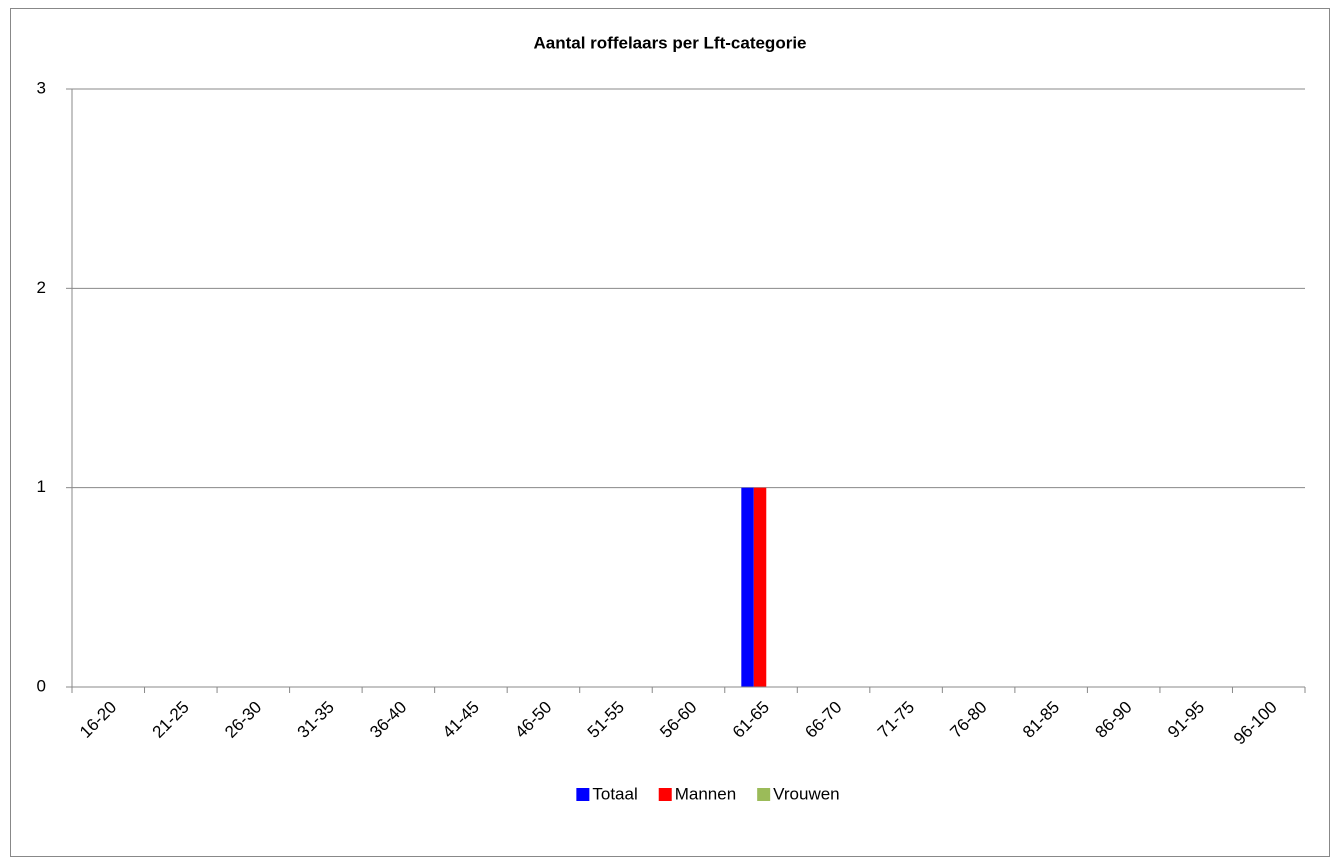 Image resolution: width=1332 pixels, height=859 pixels. What do you see at coordinates (41, 87) in the screenshot?
I see `y-tick-label: 3` at bounding box center [41, 87].